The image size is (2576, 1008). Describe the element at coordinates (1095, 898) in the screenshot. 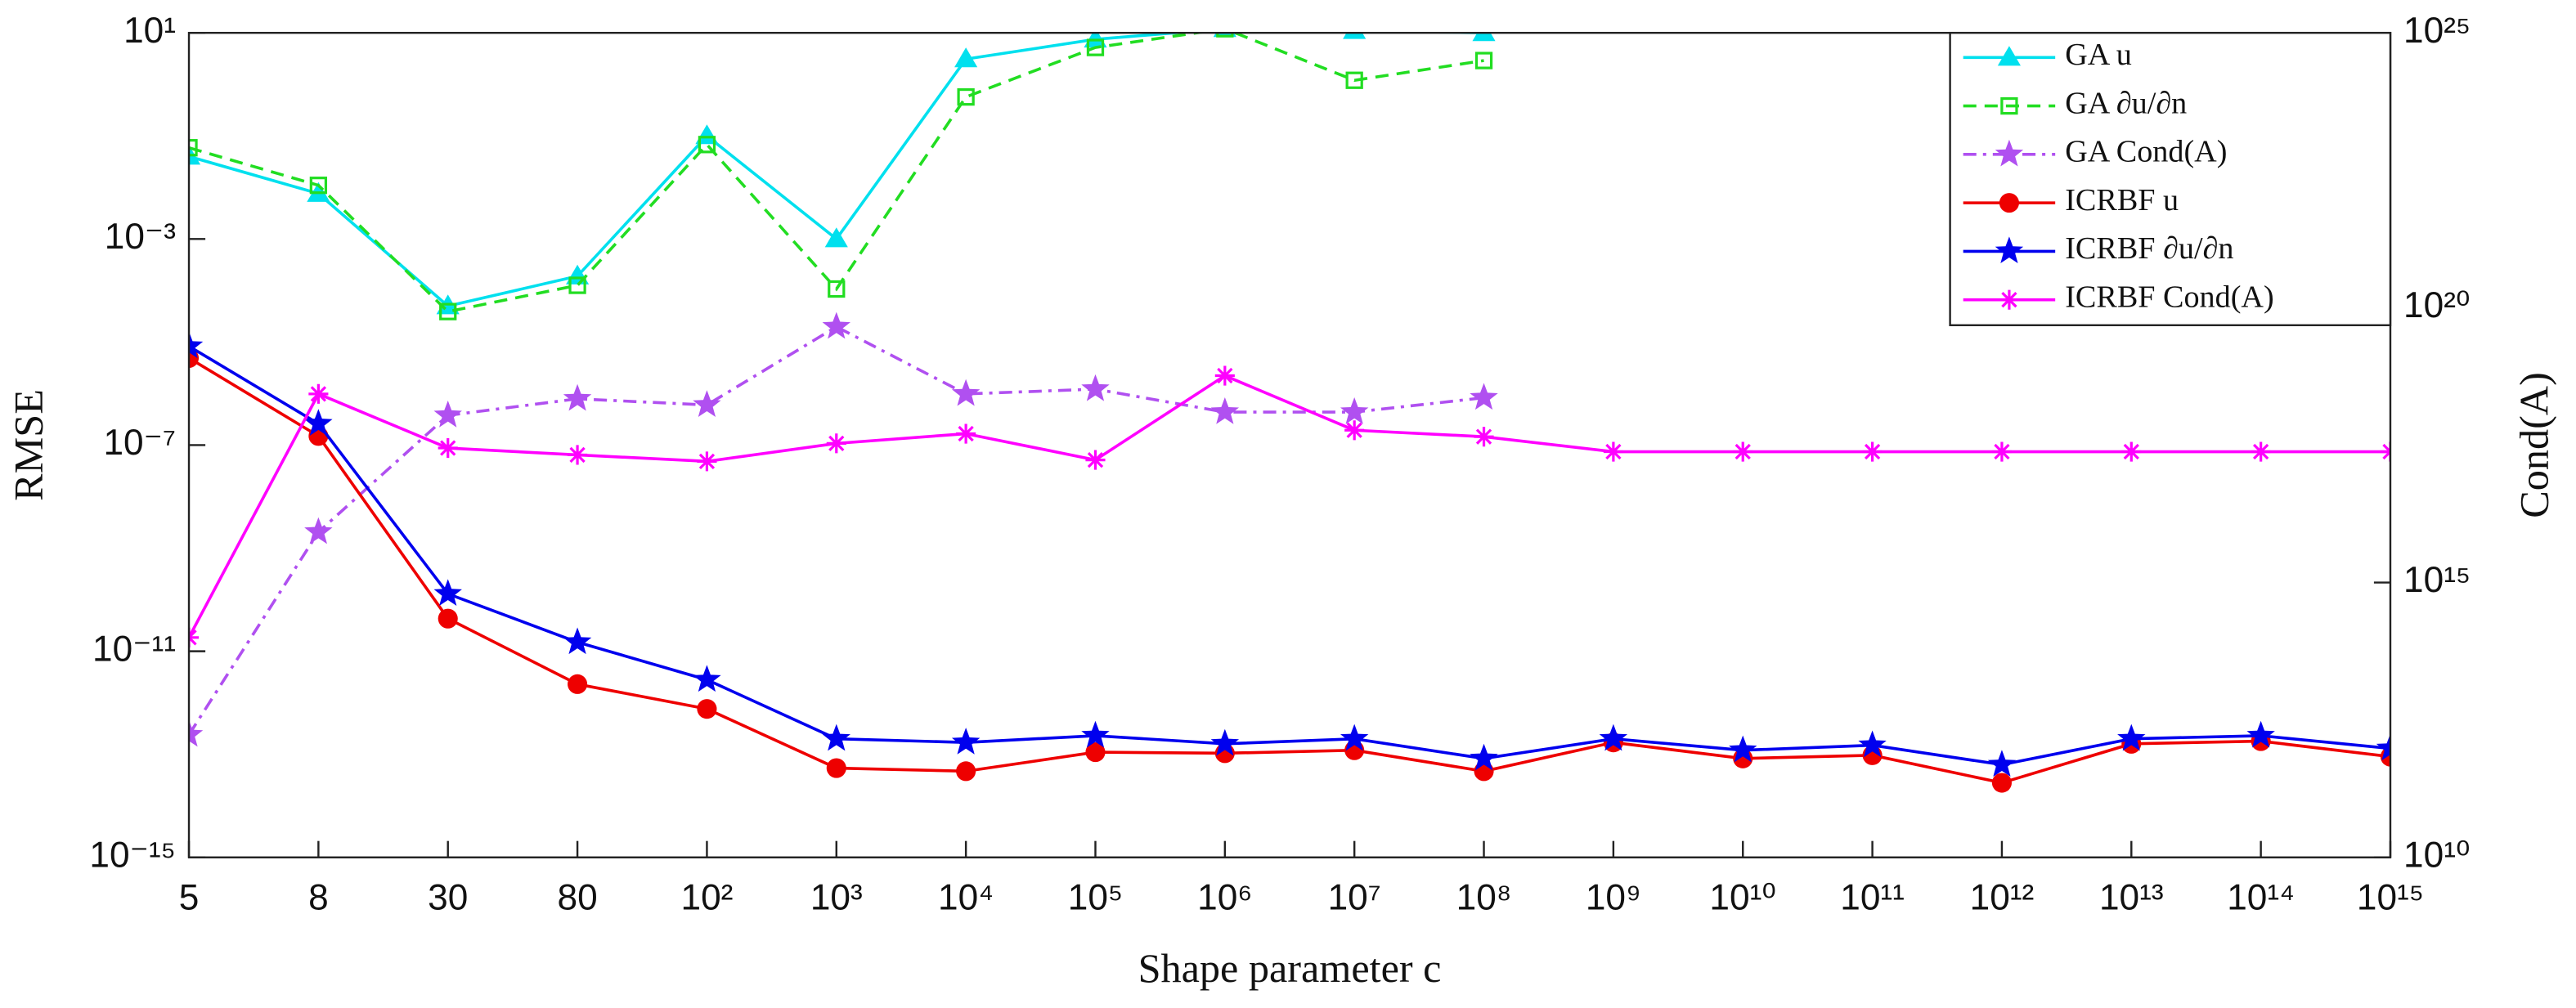

I see `x-tick-label: 10⁵` at that location.